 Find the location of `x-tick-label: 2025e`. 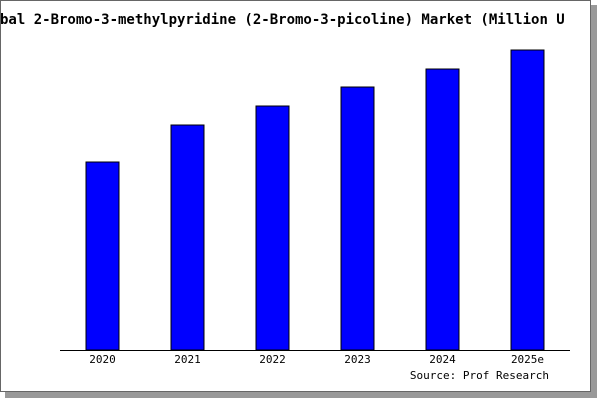

x-tick-label: 2025e is located at coordinates (527, 359).